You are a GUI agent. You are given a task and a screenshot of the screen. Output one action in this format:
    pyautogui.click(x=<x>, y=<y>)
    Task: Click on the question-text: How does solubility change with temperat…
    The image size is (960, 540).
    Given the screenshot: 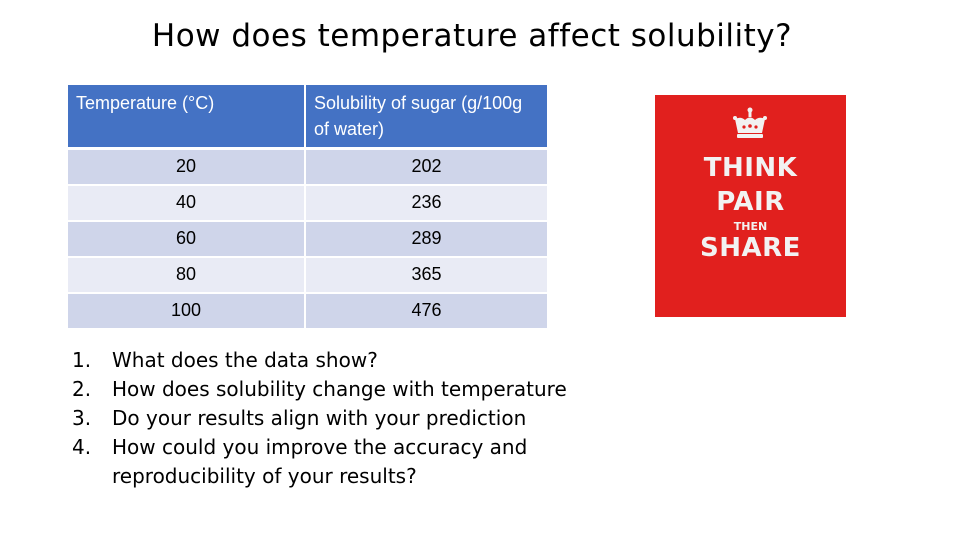 What is the action you would take?
    pyautogui.click(x=339, y=389)
    